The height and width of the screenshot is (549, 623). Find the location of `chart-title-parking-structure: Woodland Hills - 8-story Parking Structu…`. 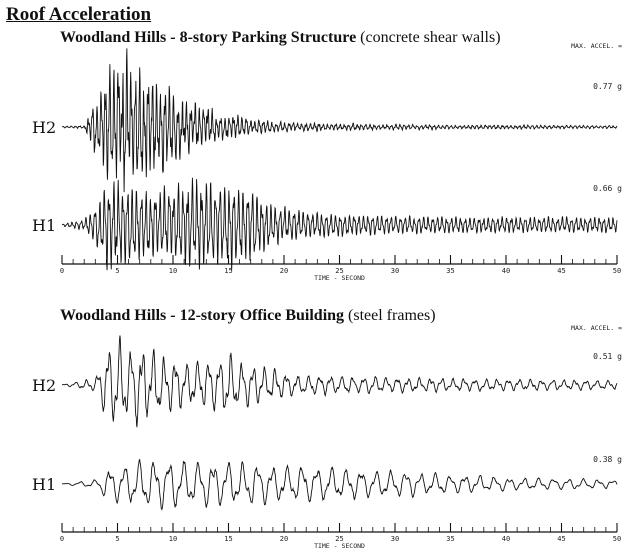

chart-title-parking-structure: Woodland Hills - 8-story Parking Structu… is located at coordinates (280, 38).